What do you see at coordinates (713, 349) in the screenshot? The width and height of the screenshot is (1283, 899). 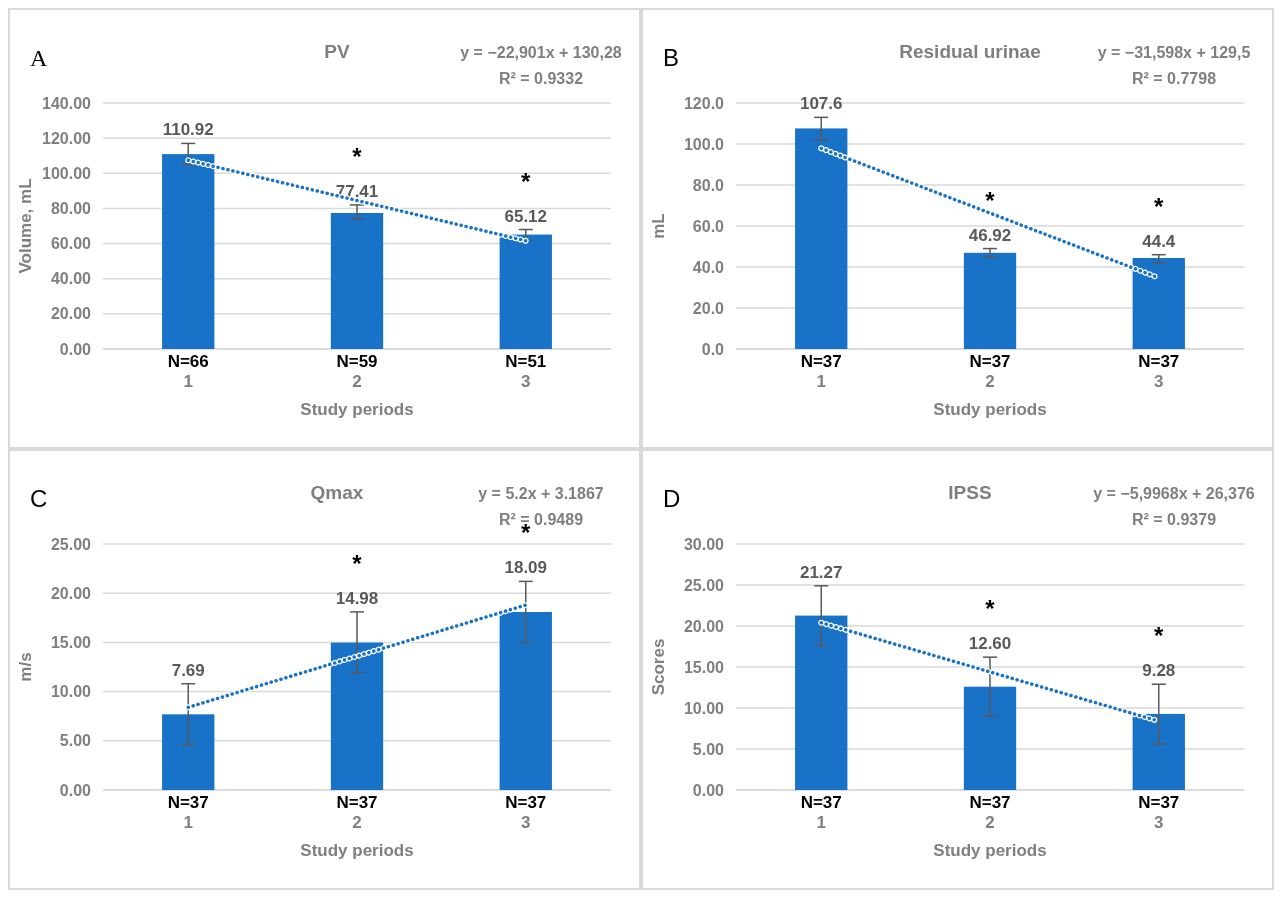 I see `y-tick-label: 0.0` at bounding box center [713, 349].